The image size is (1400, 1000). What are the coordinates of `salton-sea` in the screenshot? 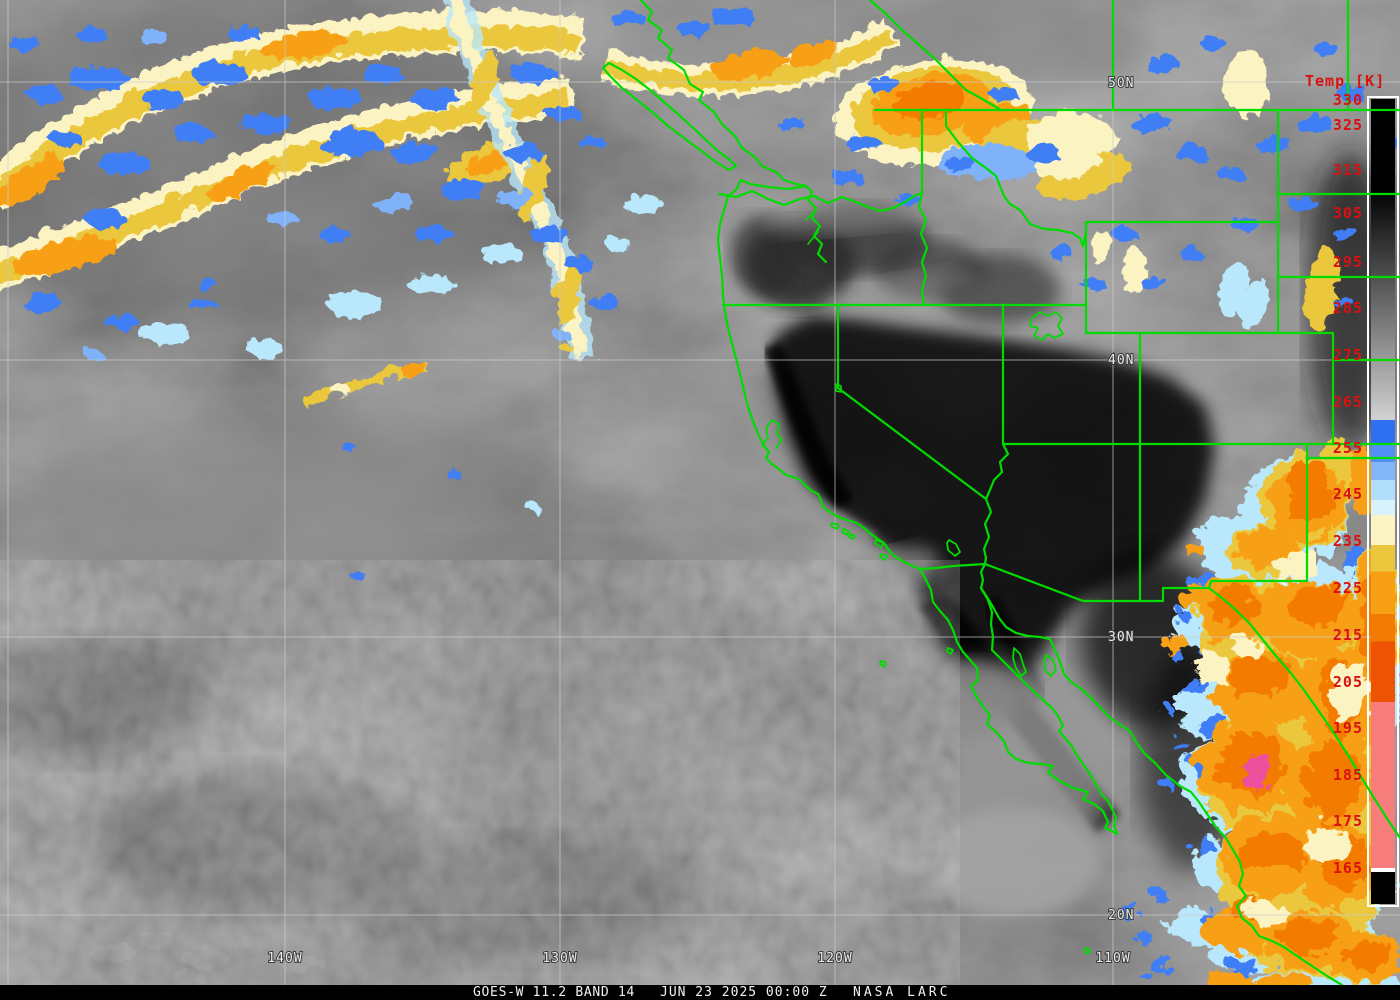 It's located at (953, 548).